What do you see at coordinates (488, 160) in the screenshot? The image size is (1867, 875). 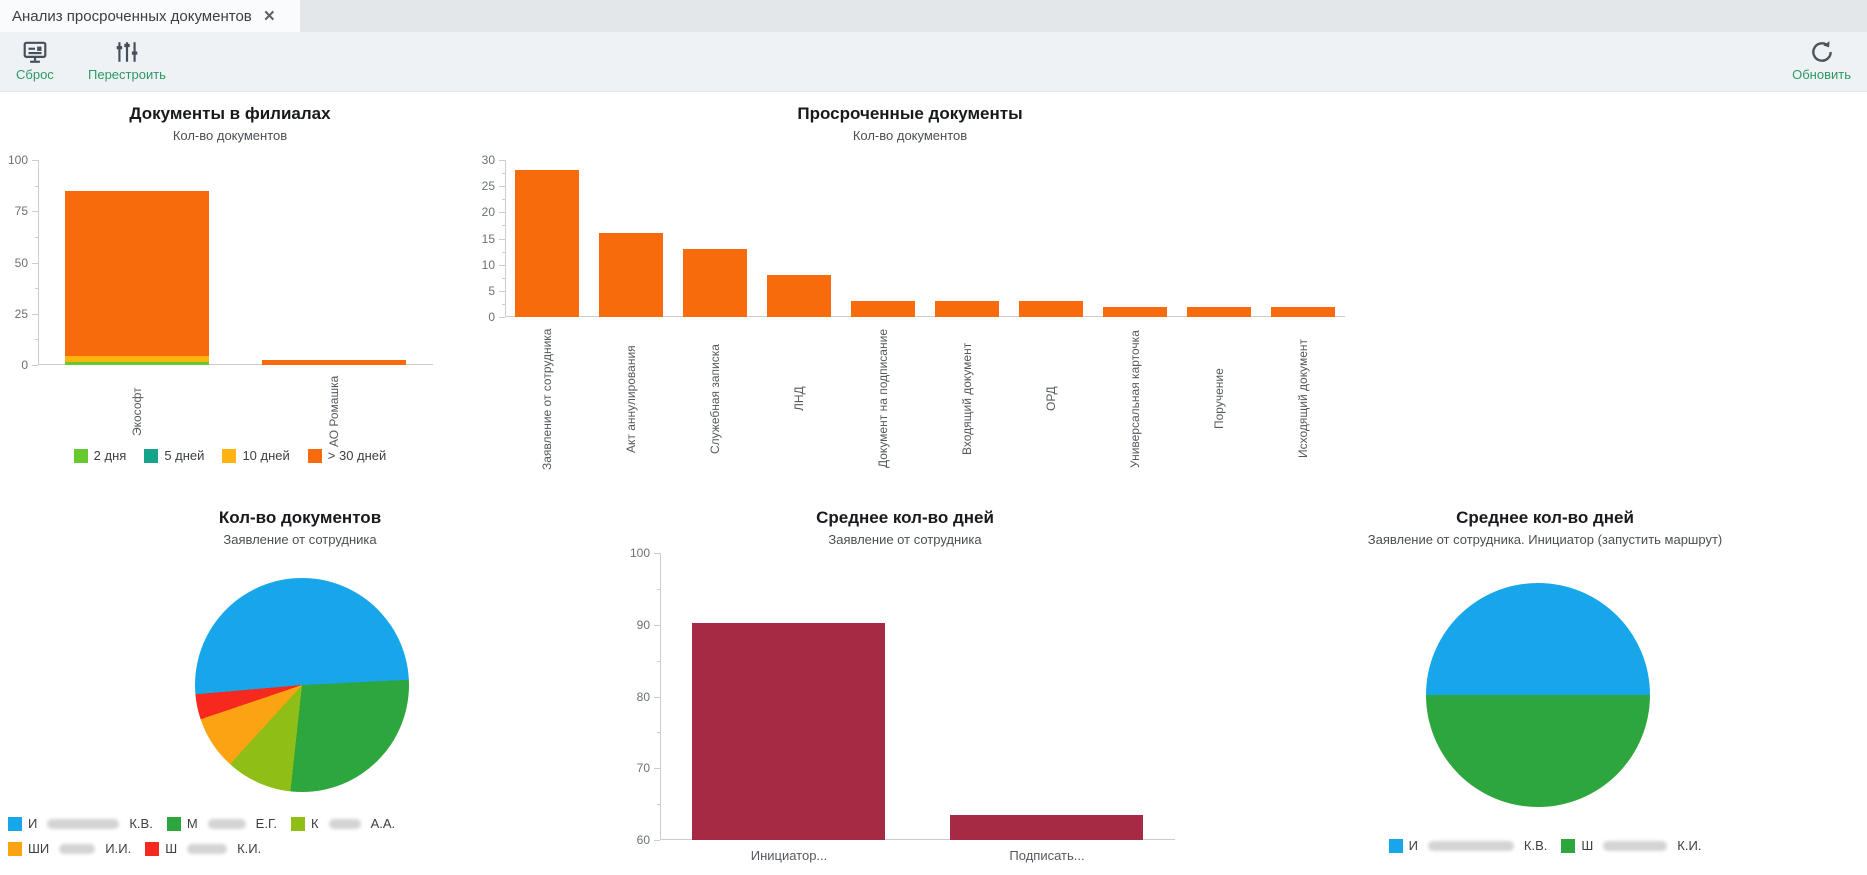 I see `y-axis-label: 30` at bounding box center [488, 160].